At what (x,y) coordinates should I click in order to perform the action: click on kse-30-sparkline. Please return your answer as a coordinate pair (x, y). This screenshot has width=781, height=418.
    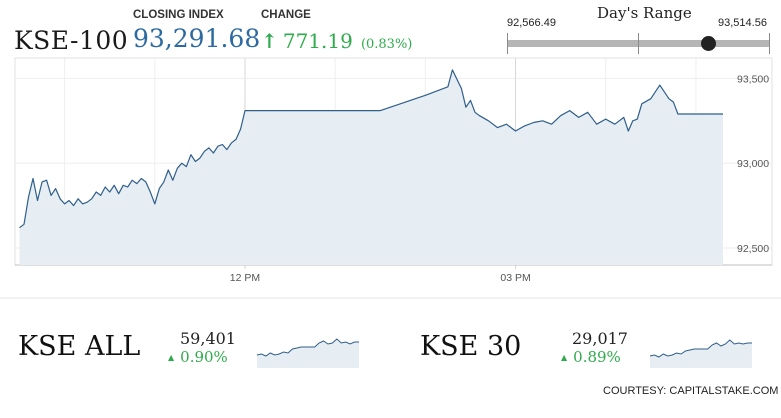
    Looking at the image, I should click on (700, 353).